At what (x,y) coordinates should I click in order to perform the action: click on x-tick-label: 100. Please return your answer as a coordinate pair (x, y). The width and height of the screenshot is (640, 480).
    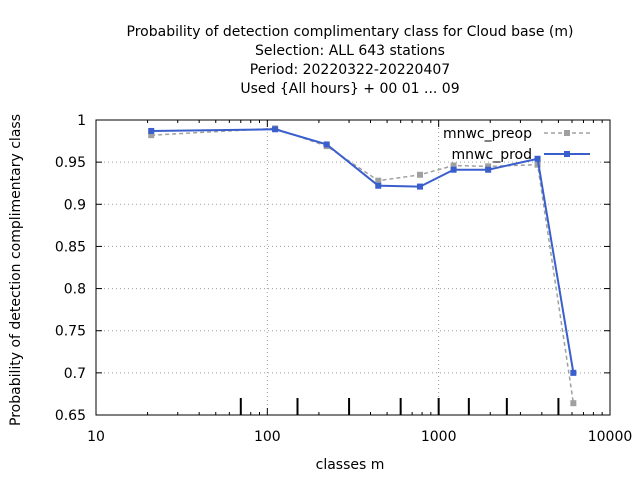
    Looking at the image, I should click on (267, 437).